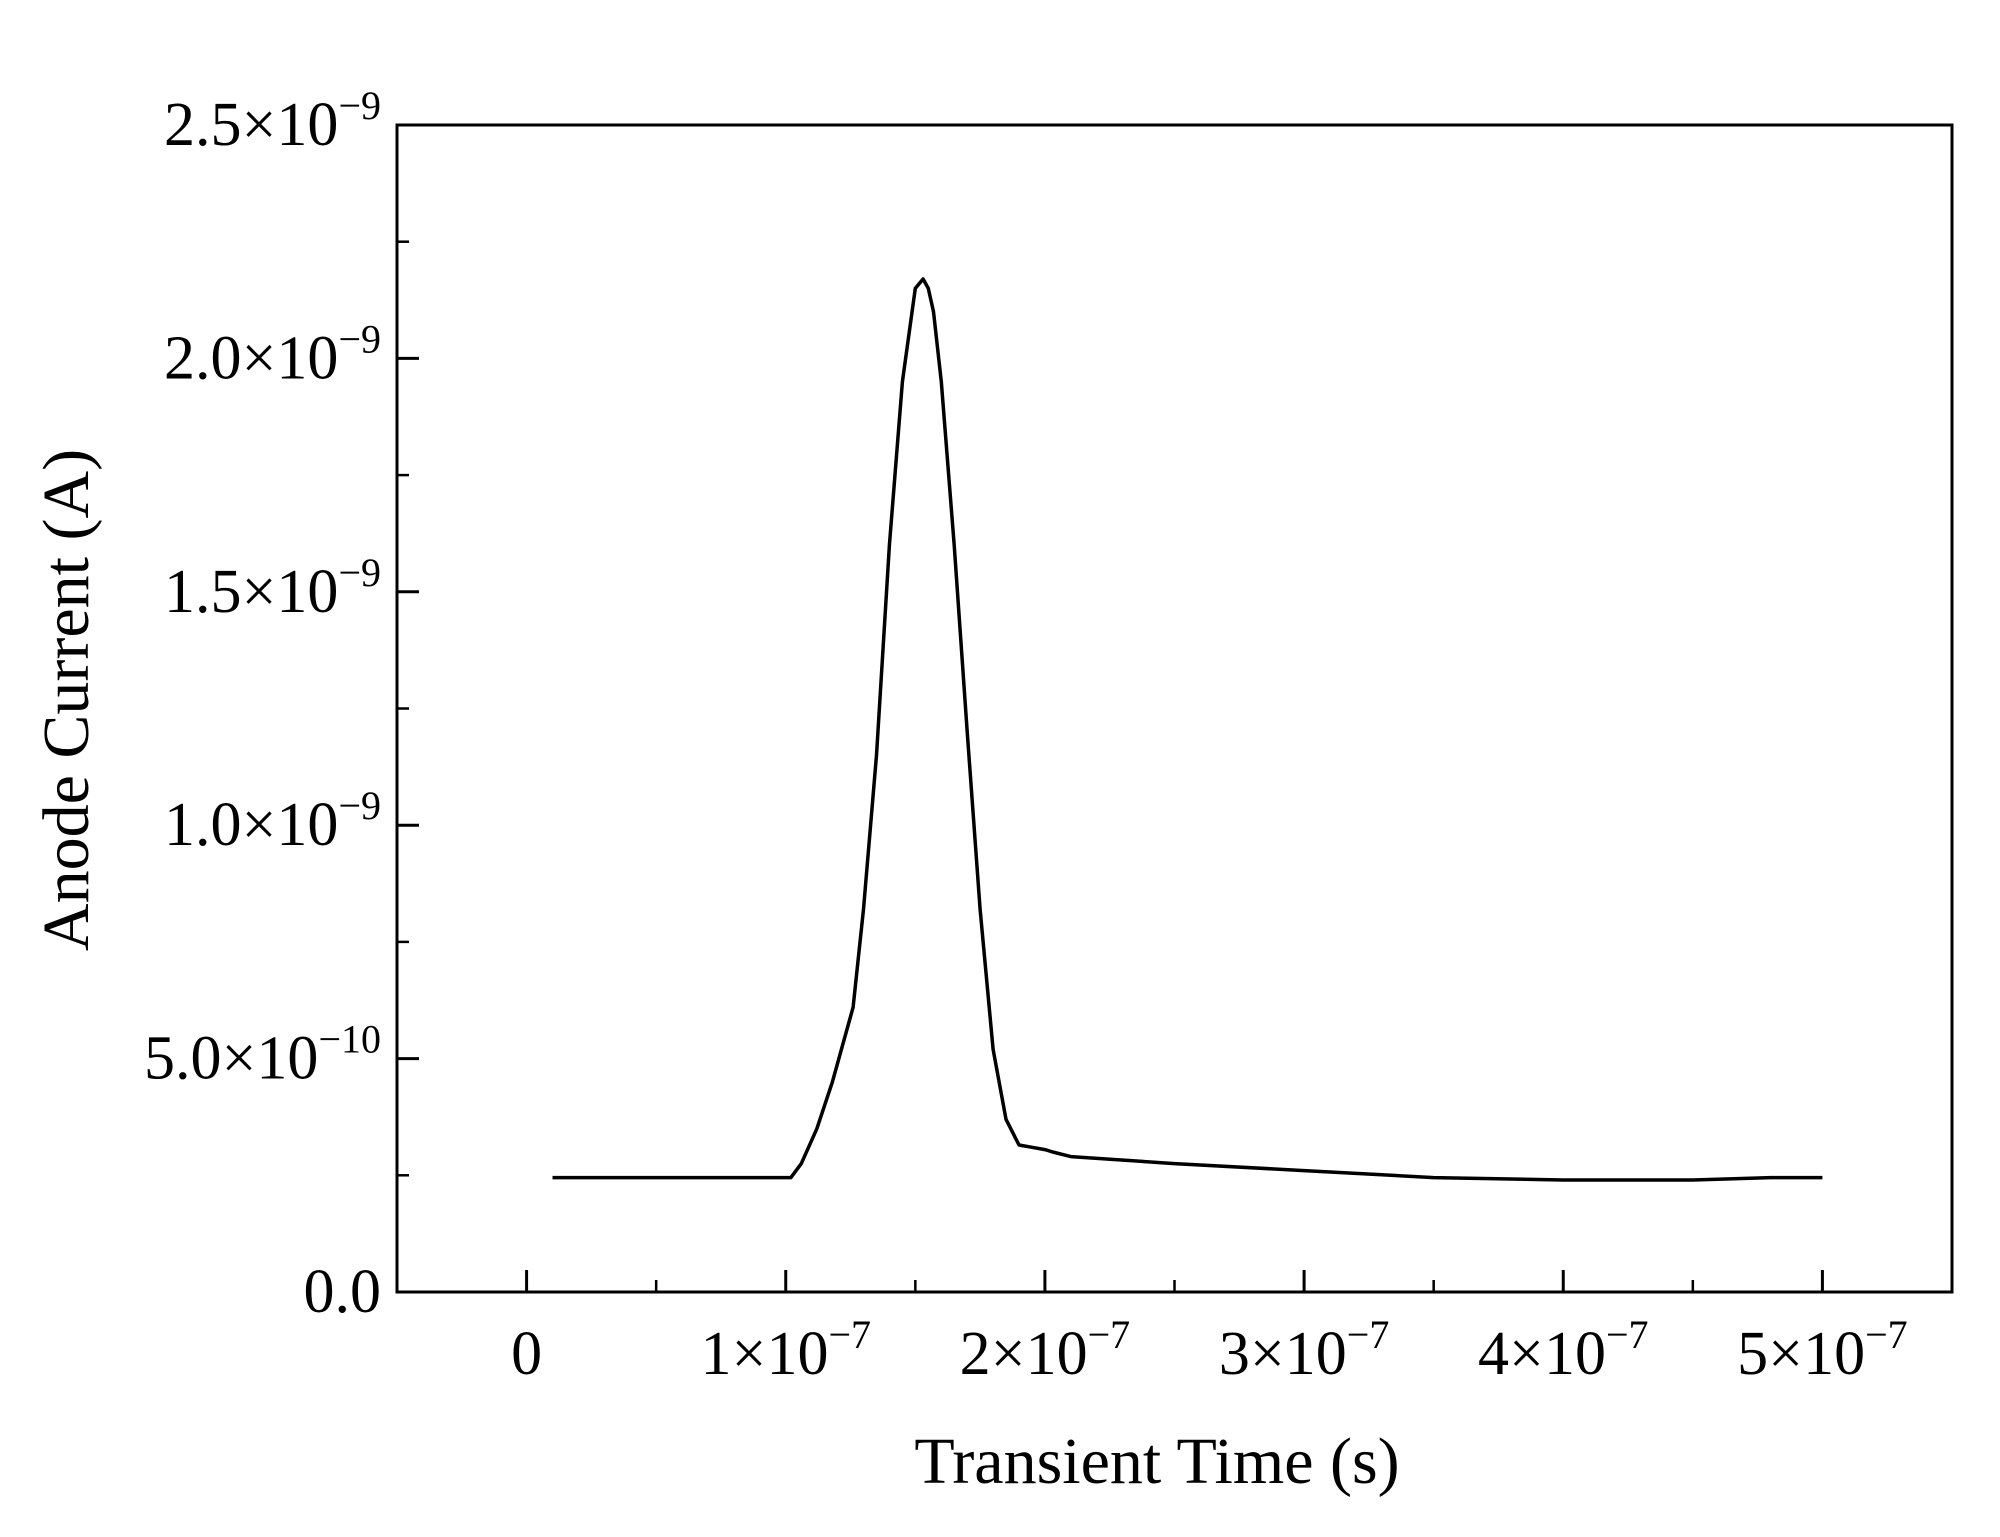 This screenshot has height=1537, width=2000. Describe the element at coordinates (1563, 1350) in the screenshot. I see `x-tick-label: 4×10⁻⁷` at that location.